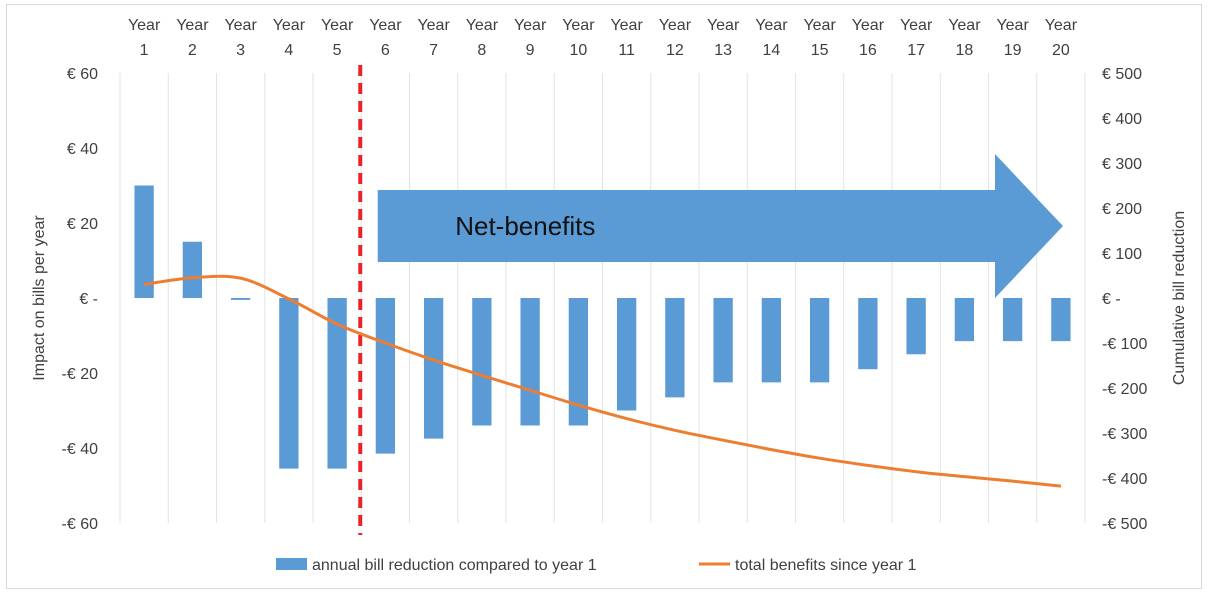 The width and height of the screenshot is (1212, 595). What do you see at coordinates (1012, 38) in the screenshot?
I see `x-tick-label: Year 19` at bounding box center [1012, 38].